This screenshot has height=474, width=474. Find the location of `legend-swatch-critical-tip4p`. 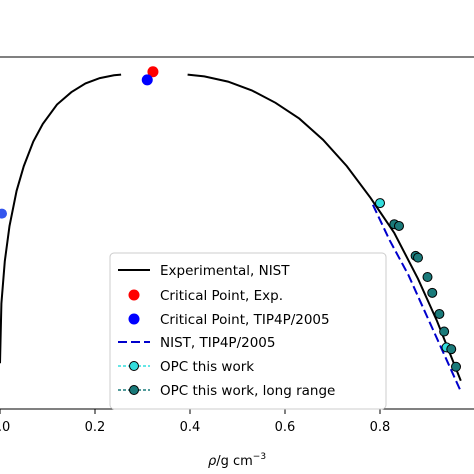

legend-swatch-critical-tip4p is located at coordinates (134, 319).